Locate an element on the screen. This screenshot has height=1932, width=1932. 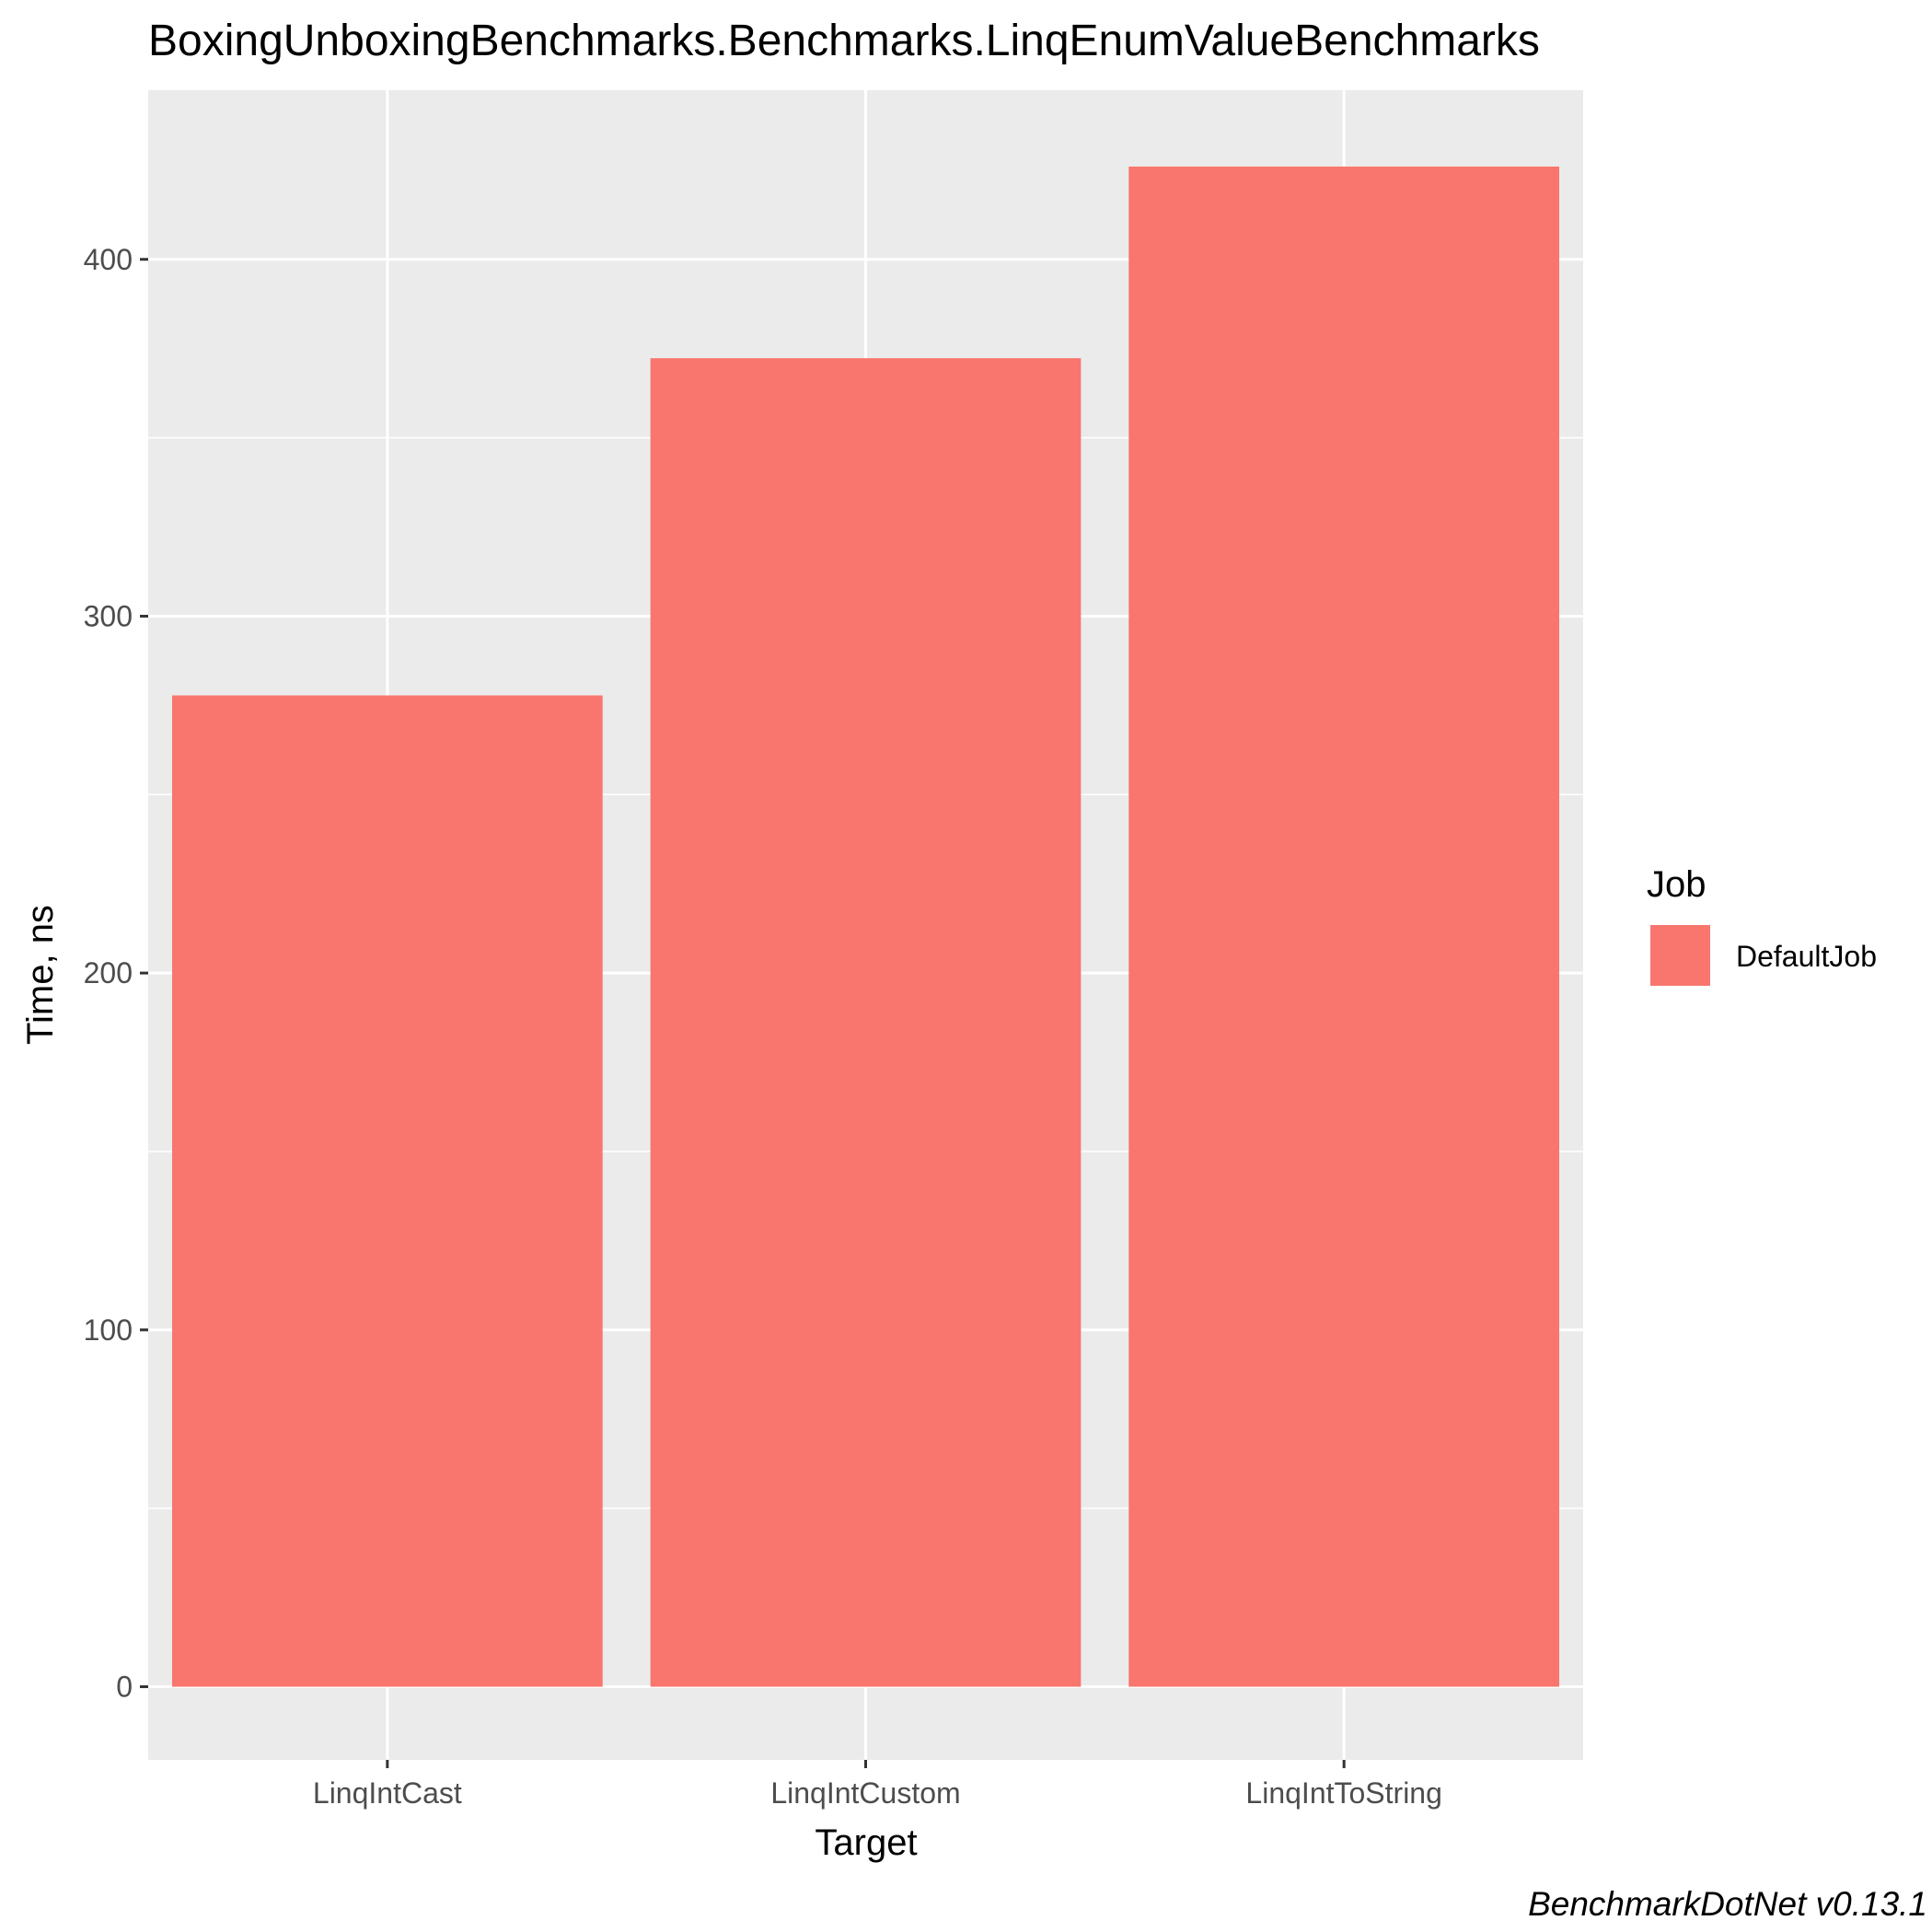
legend-label-defaultjob: DefaultJob is located at coordinates (1807, 957).